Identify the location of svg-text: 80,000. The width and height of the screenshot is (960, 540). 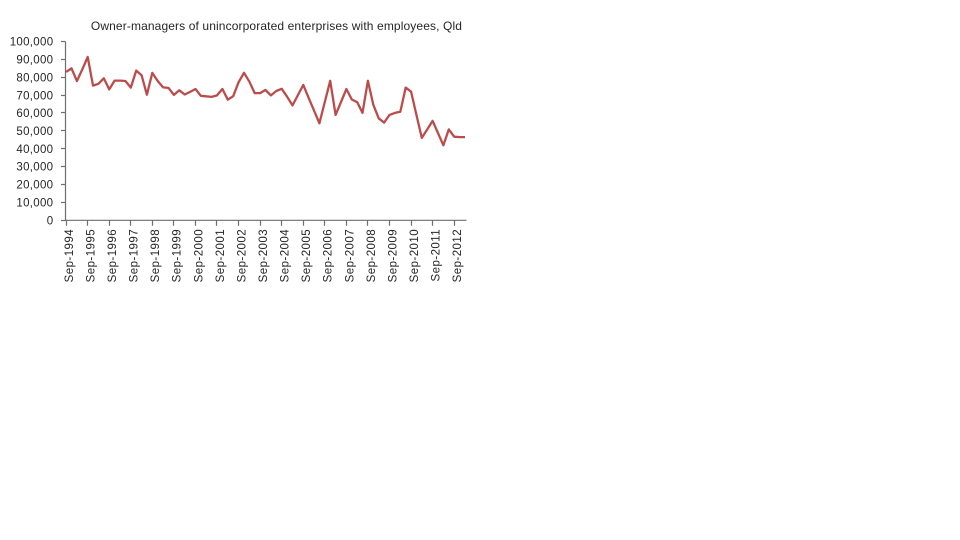
(34, 78).